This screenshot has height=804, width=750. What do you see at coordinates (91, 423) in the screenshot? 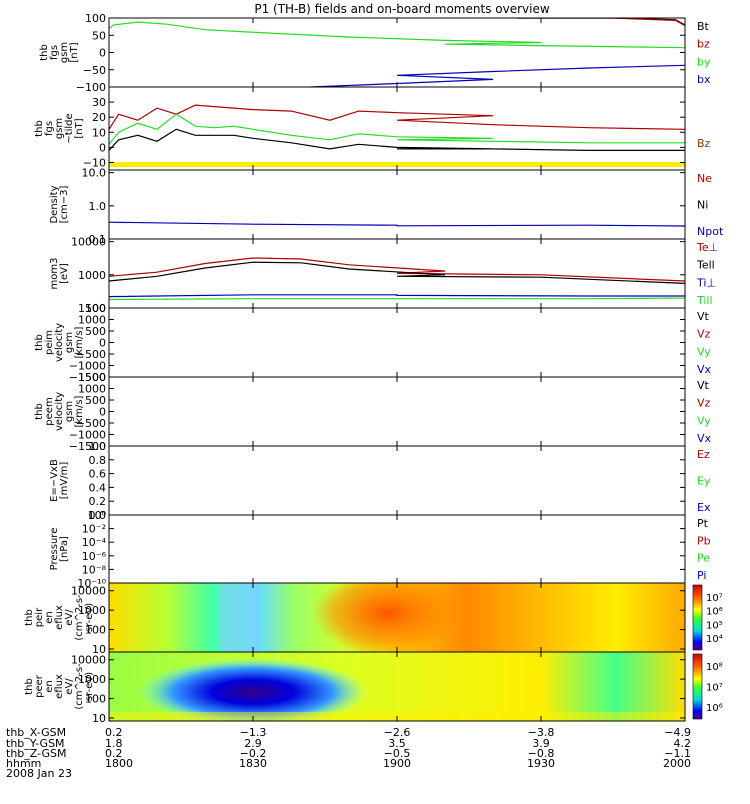
I see `y-tick-label: −500` at bounding box center [91, 423].